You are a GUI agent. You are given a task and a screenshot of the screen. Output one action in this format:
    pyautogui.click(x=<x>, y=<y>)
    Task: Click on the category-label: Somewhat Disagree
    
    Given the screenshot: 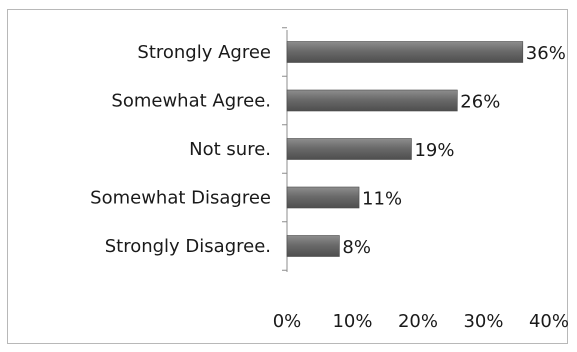 What is the action you would take?
    pyautogui.click(x=180, y=198)
    